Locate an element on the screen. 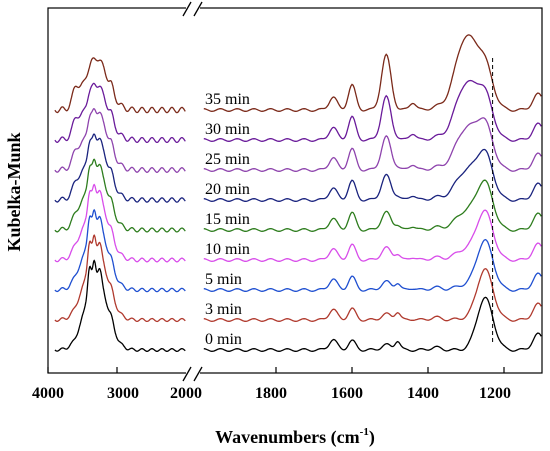  axis-break-gap-top is located at coordinates (193, 8).